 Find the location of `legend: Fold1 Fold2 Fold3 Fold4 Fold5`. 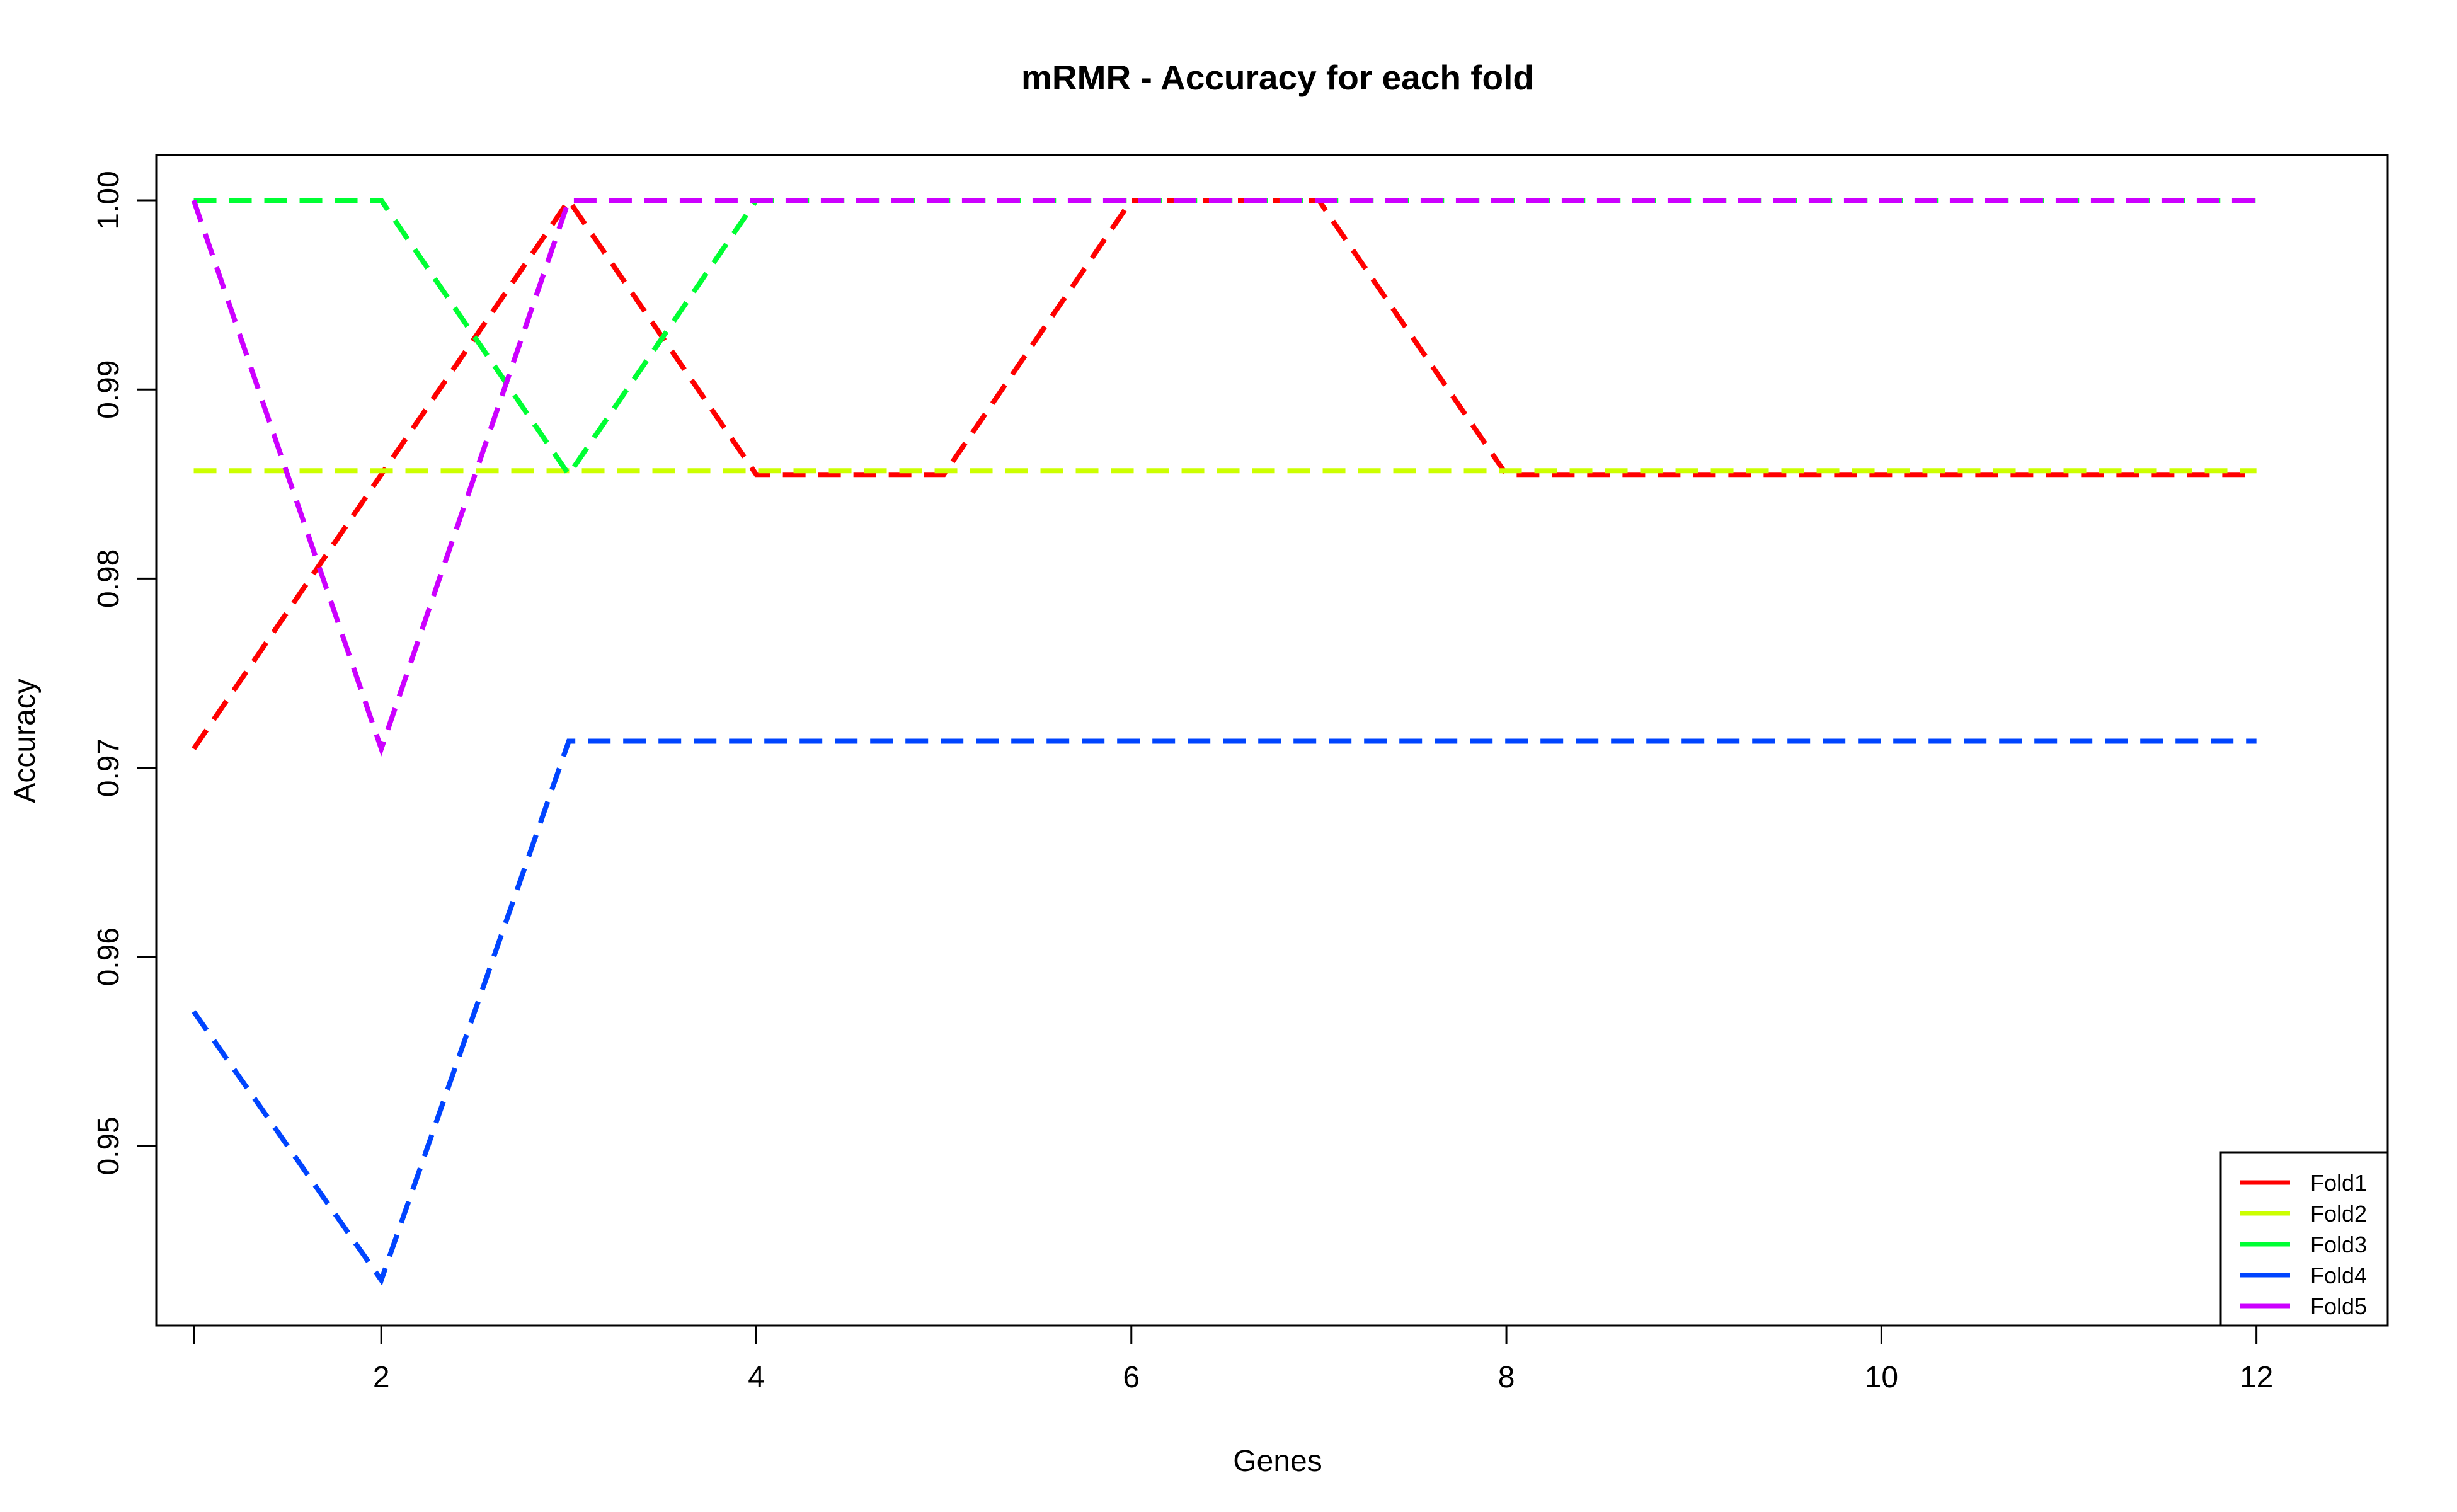

legend: Fold1 Fold2 Fold3 Fold4 Fold5 is located at coordinates (2304, 1239).